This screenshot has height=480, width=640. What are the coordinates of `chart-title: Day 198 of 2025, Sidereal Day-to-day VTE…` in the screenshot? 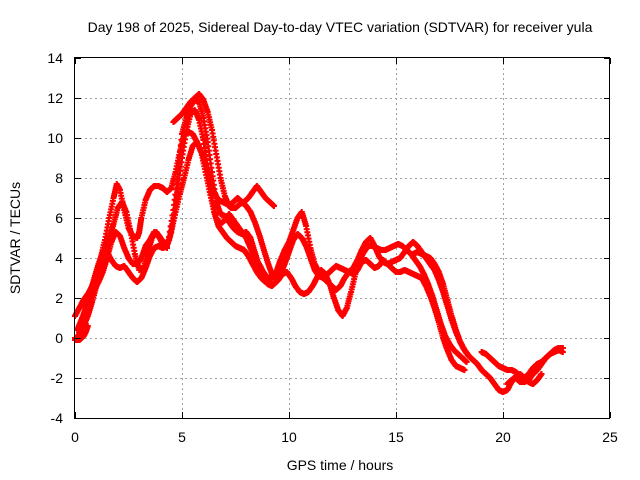 It's located at (340, 27).